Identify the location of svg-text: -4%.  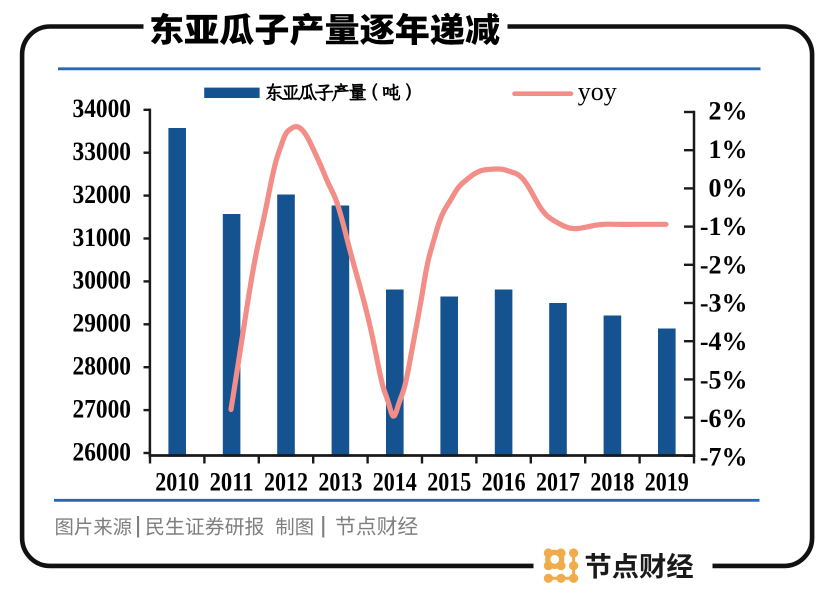
(724, 341).